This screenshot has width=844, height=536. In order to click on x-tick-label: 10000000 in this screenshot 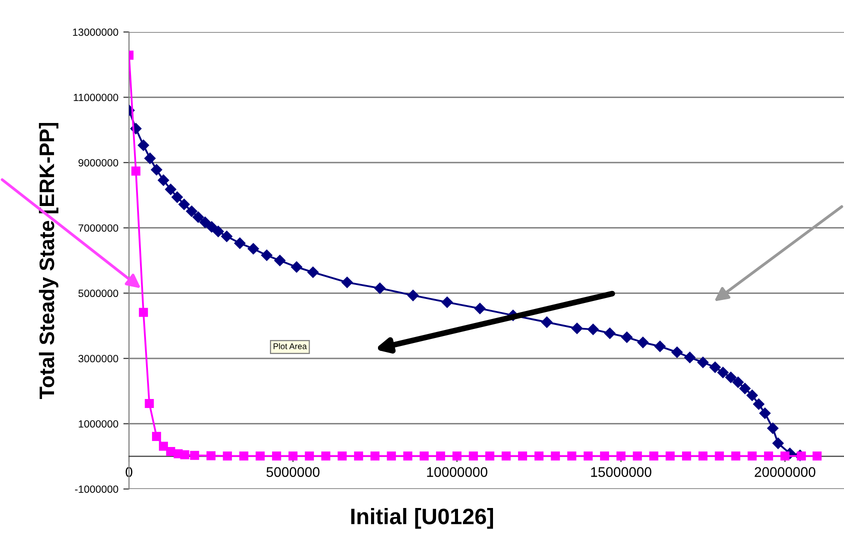, I will do `click(457, 472)`.